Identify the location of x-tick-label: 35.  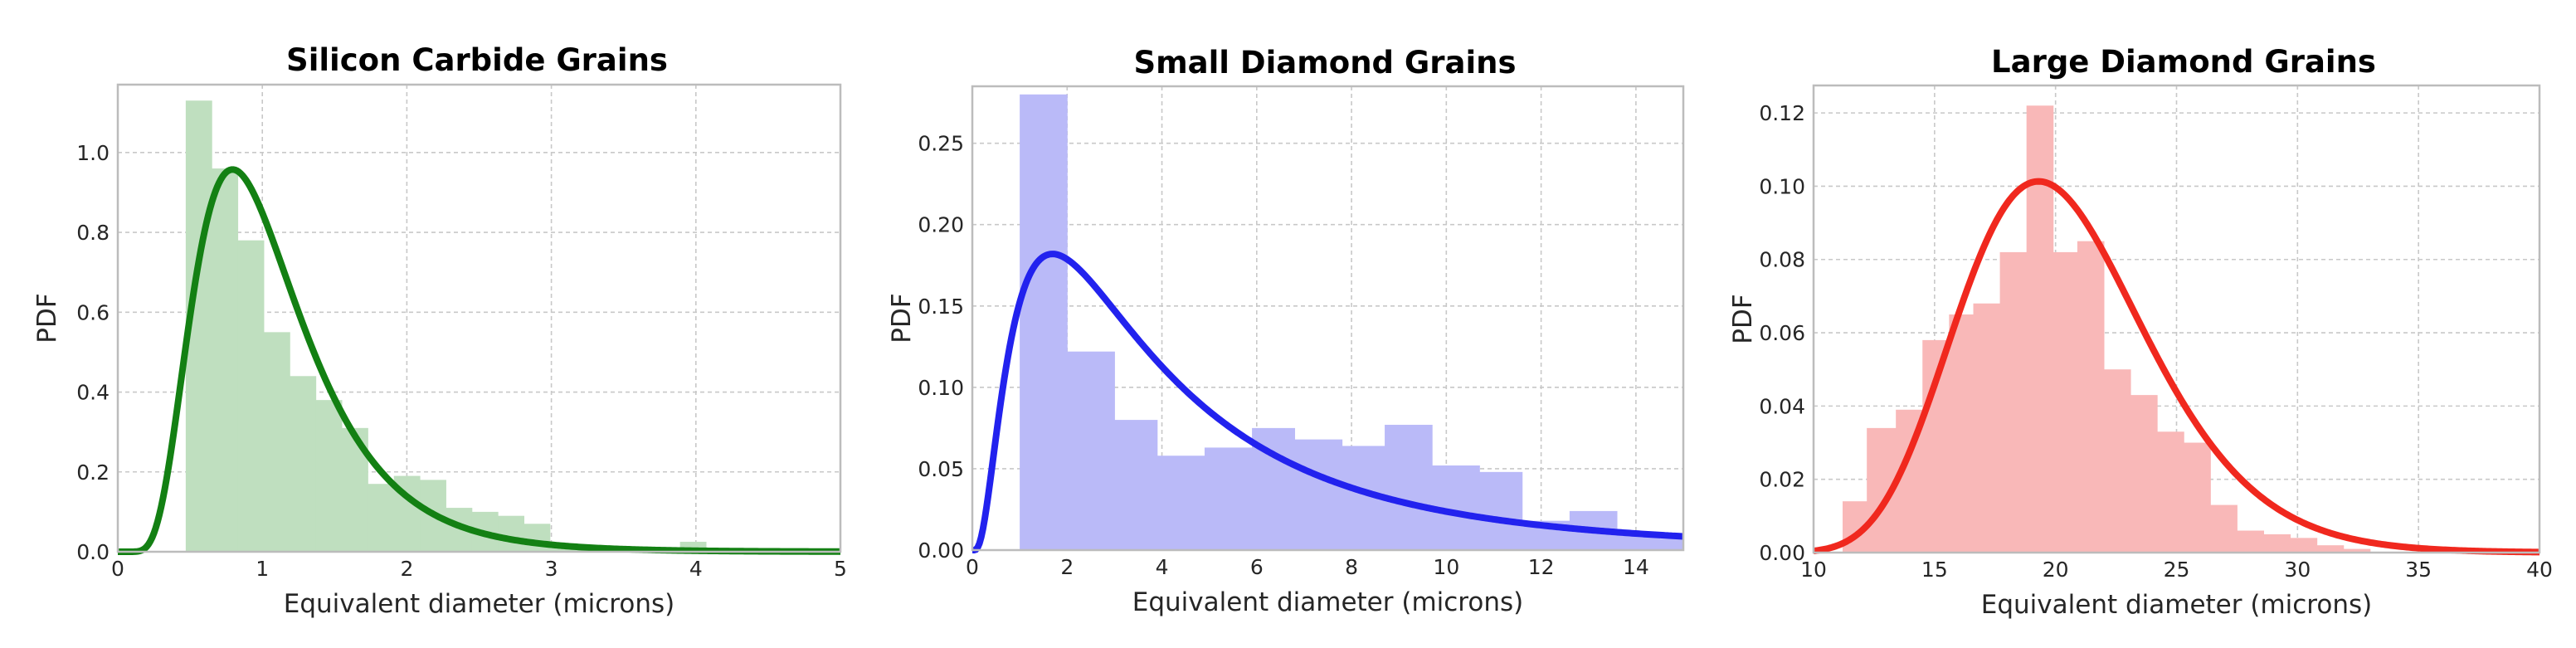
(2418, 570).